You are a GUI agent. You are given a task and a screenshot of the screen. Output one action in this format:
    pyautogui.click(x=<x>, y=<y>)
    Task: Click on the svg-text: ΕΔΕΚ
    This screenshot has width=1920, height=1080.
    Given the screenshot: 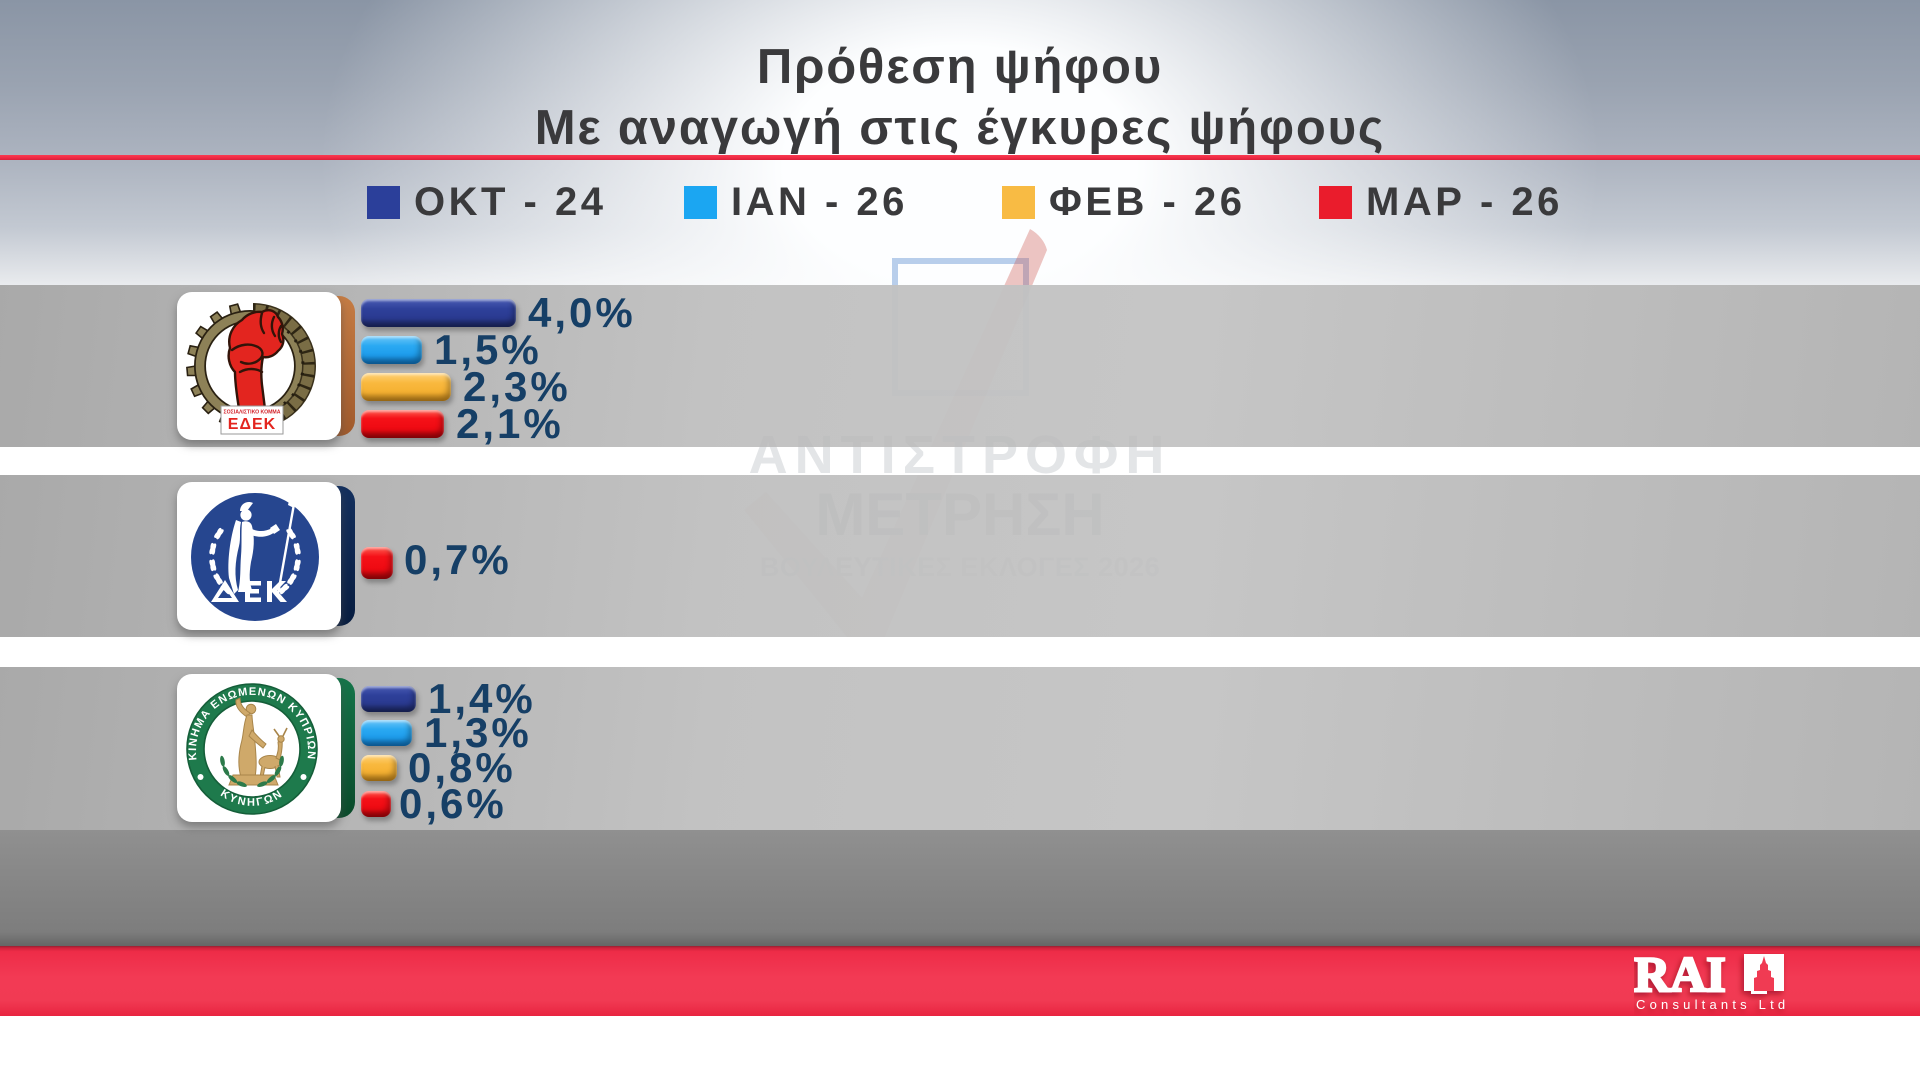 What is the action you would take?
    pyautogui.click(x=252, y=424)
    